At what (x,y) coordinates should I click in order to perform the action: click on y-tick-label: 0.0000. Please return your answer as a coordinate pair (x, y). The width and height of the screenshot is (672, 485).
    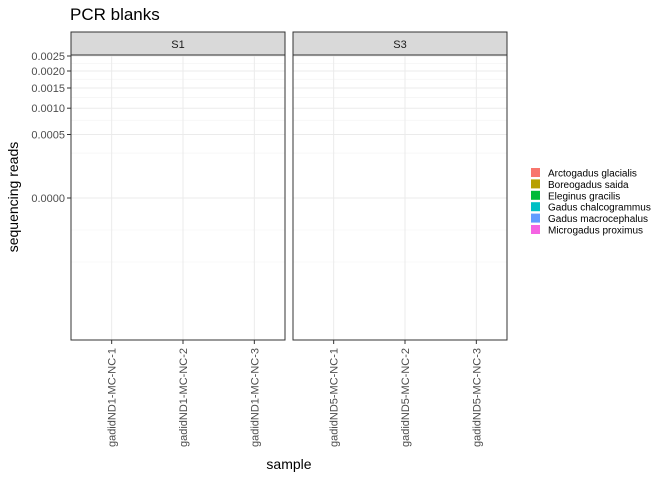
    Looking at the image, I should click on (48, 199).